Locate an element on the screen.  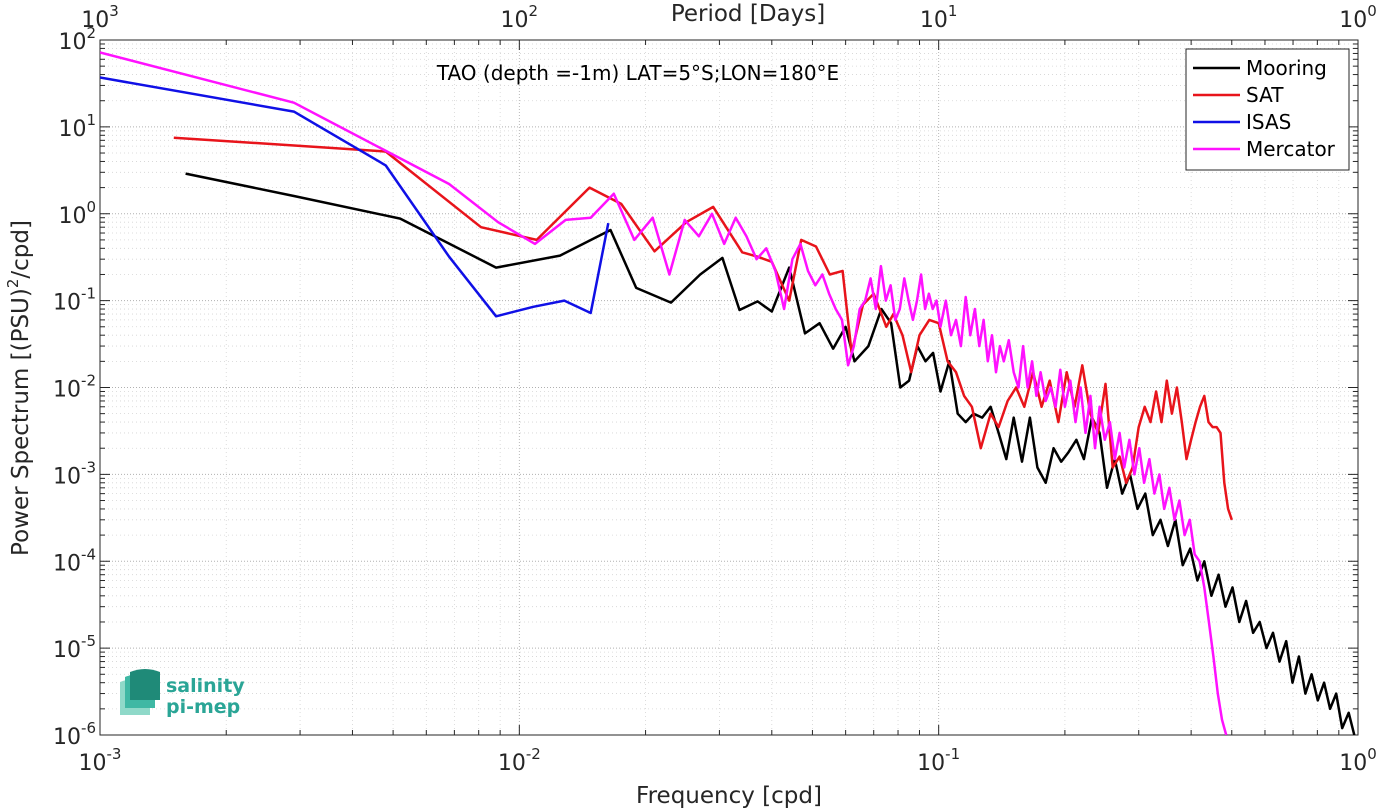
top-tick-label: 10² is located at coordinates (520, 17).